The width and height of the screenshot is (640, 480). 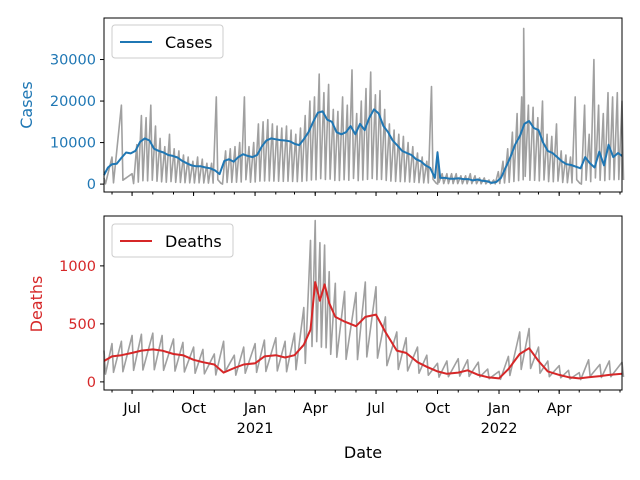 I want to click on cases-ytick-label: 20000, so click(x=73, y=102).